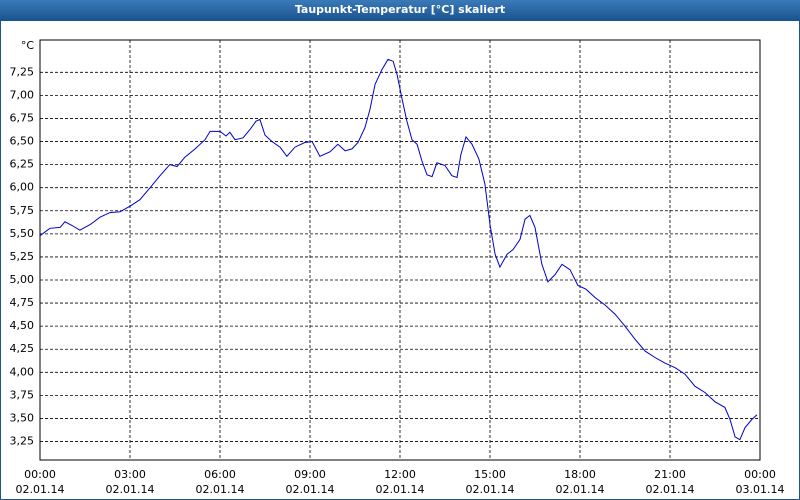 The height and width of the screenshot is (500, 800). I want to click on x-tick-date: 03.01.14, so click(760, 489).